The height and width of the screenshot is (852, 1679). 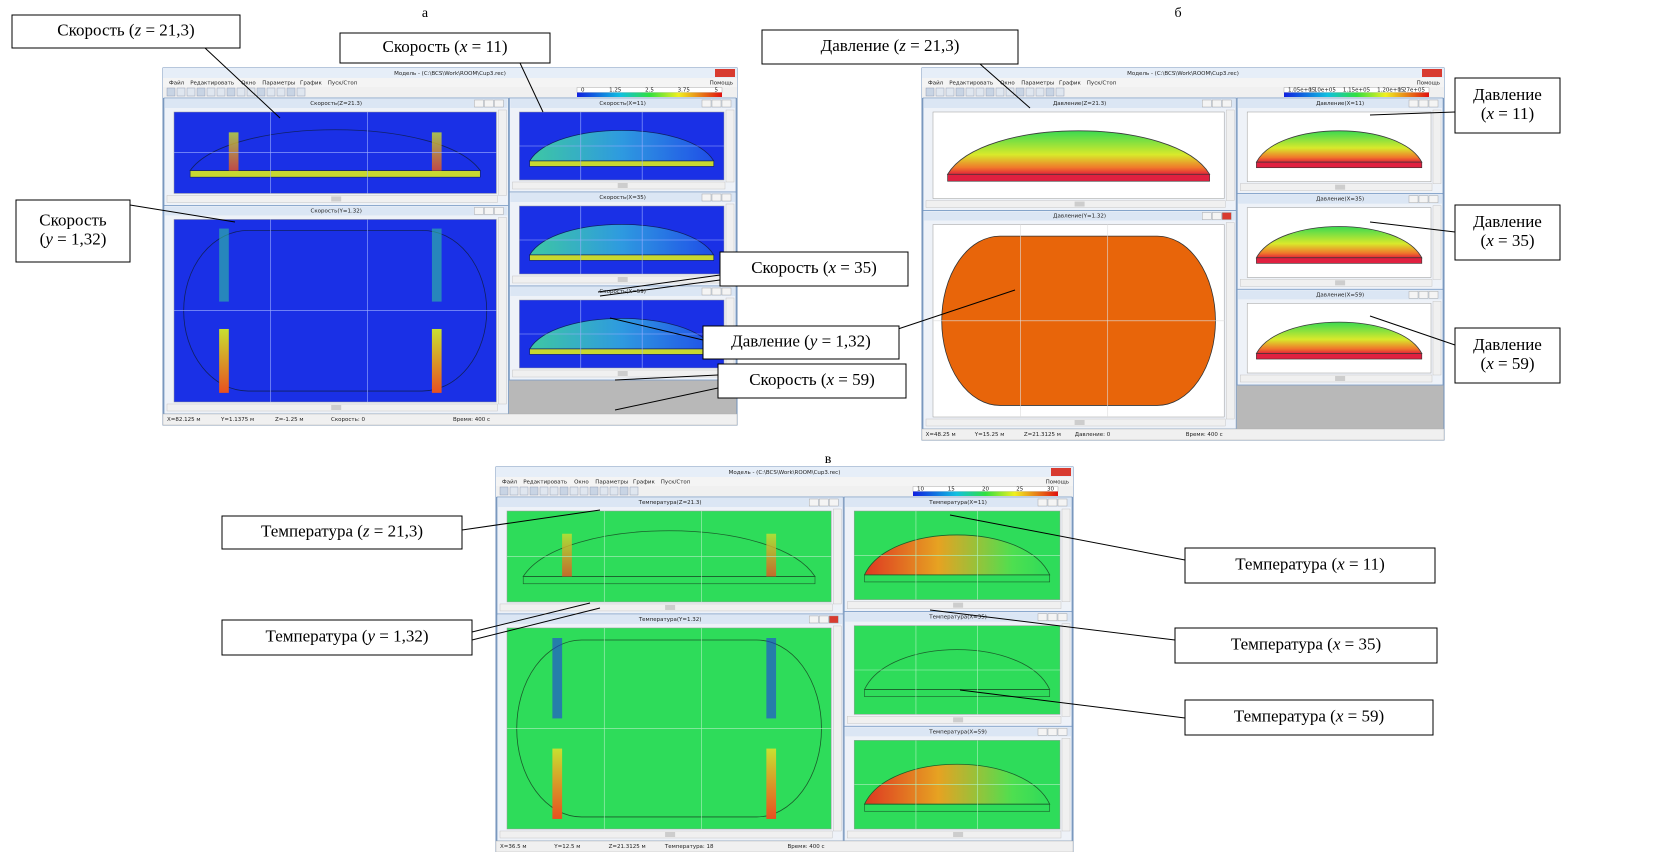 I want to click on callout-text: Температура (x = 35), so click(x=1306, y=643).